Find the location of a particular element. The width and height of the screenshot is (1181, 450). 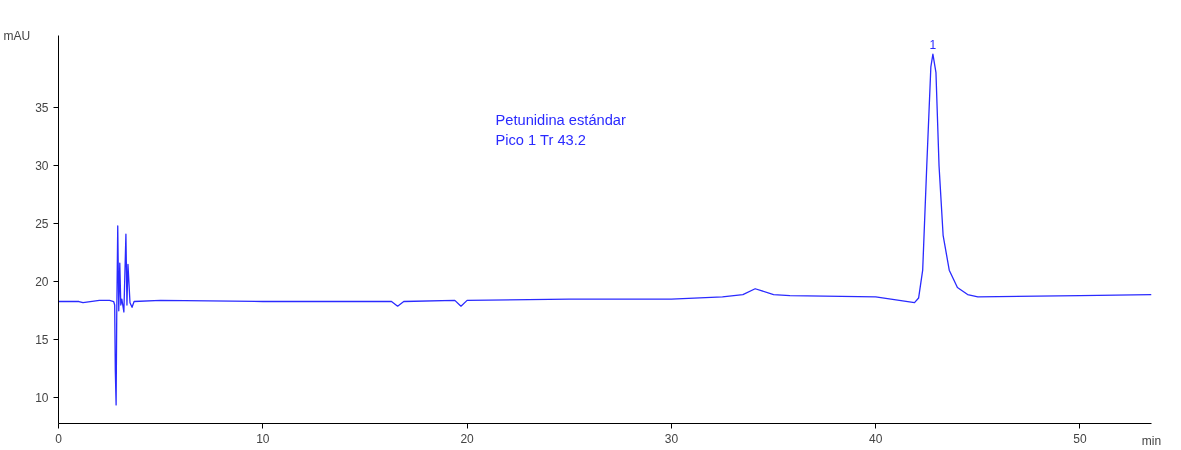

x-tick-label: 10 is located at coordinates (263, 438).